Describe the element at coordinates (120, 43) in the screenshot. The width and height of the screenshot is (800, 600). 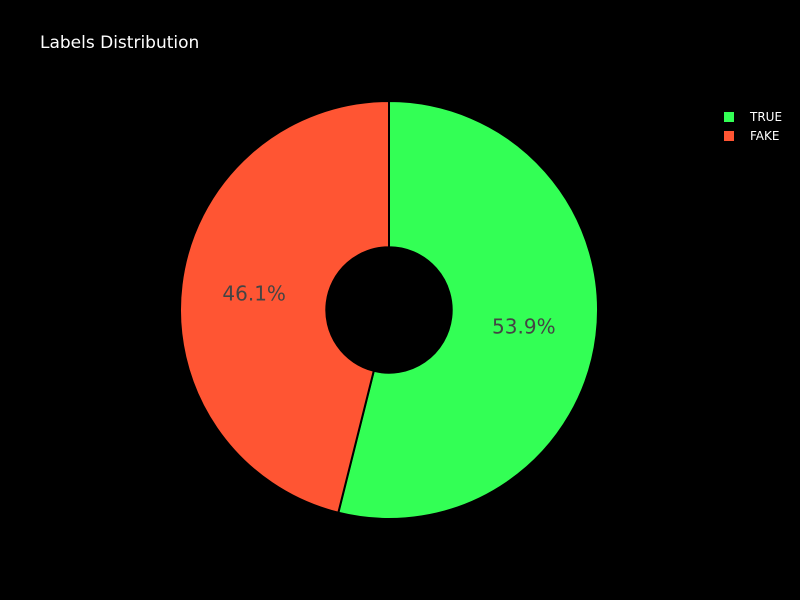
I see `chart-title: Labels Distribution` at that location.